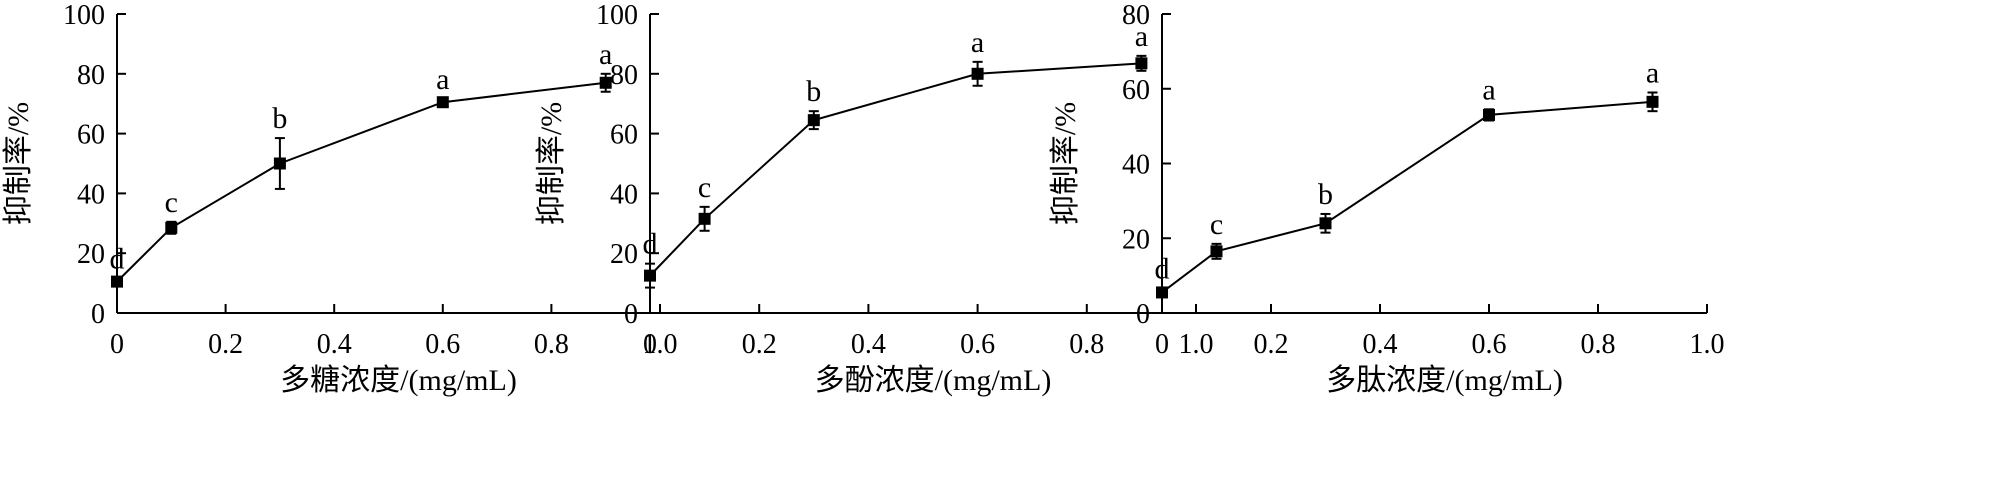  What do you see at coordinates (933, 380) in the screenshot?
I see `x-axis-label: 多酚浓度/(mg/mL)` at bounding box center [933, 380].